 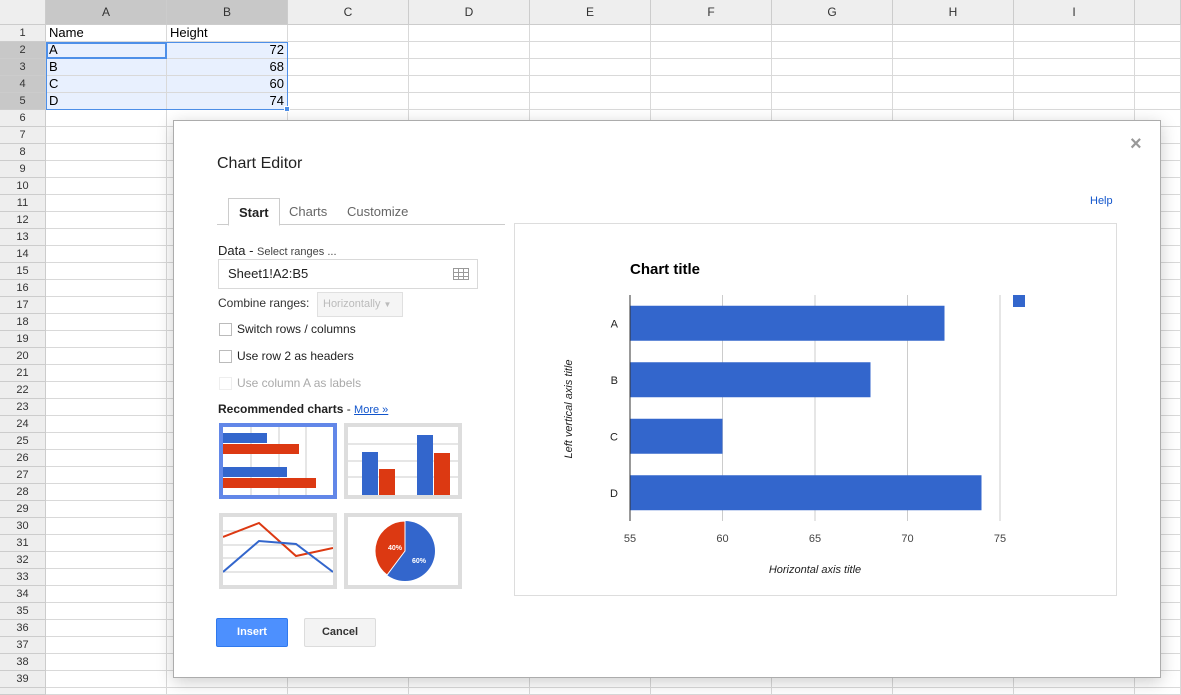 What do you see at coordinates (23, 441) in the screenshot?
I see `row-header-25: 25` at bounding box center [23, 441].